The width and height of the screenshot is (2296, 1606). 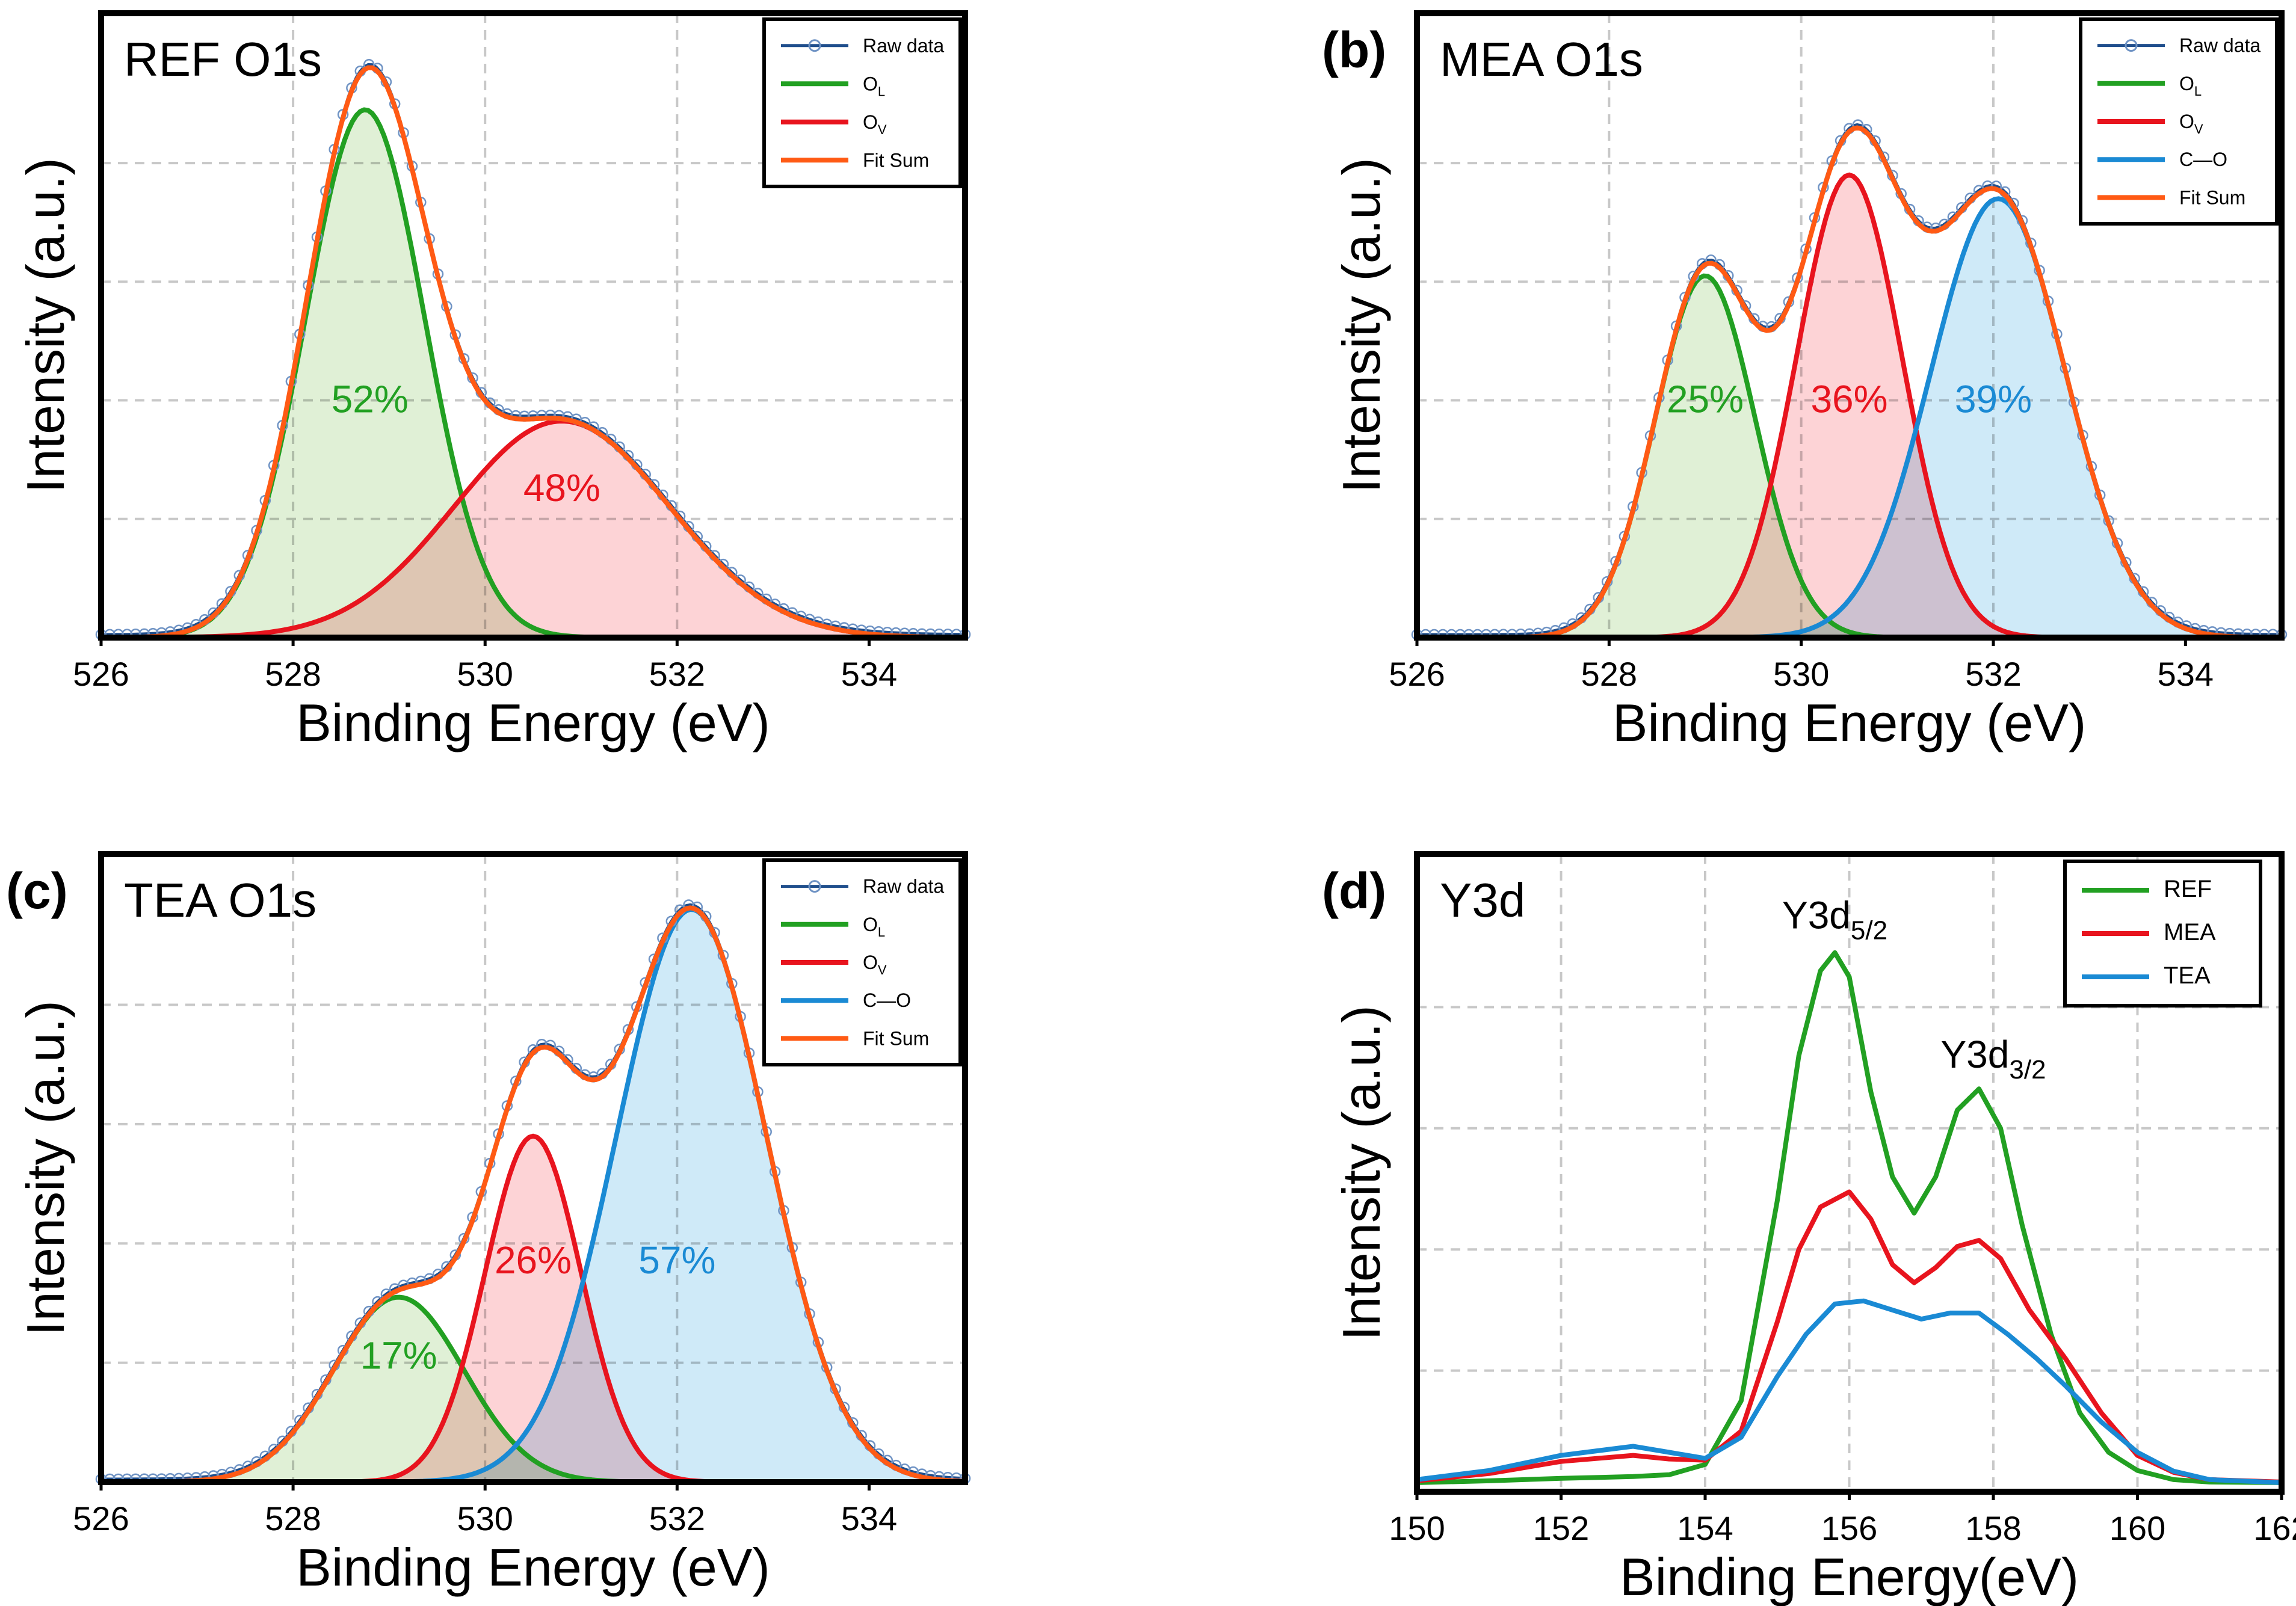 I want to click on legend-label-text: TEA, so click(x=2187, y=975).